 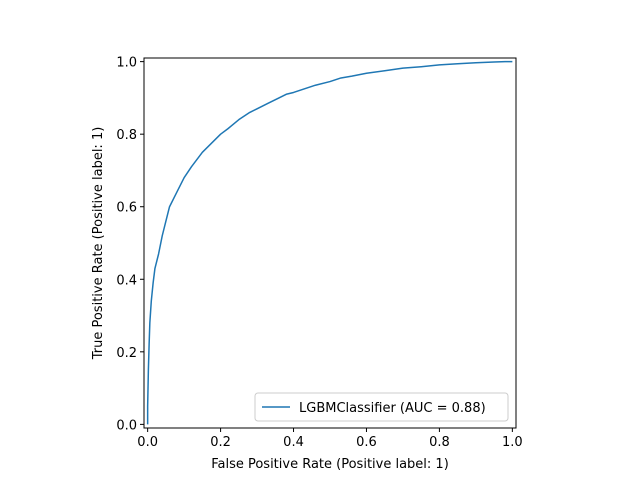 What do you see at coordinates (126, 425) in the screenshot?
I see `y-tick-label: 0.0` at bounding box center [126, 425].